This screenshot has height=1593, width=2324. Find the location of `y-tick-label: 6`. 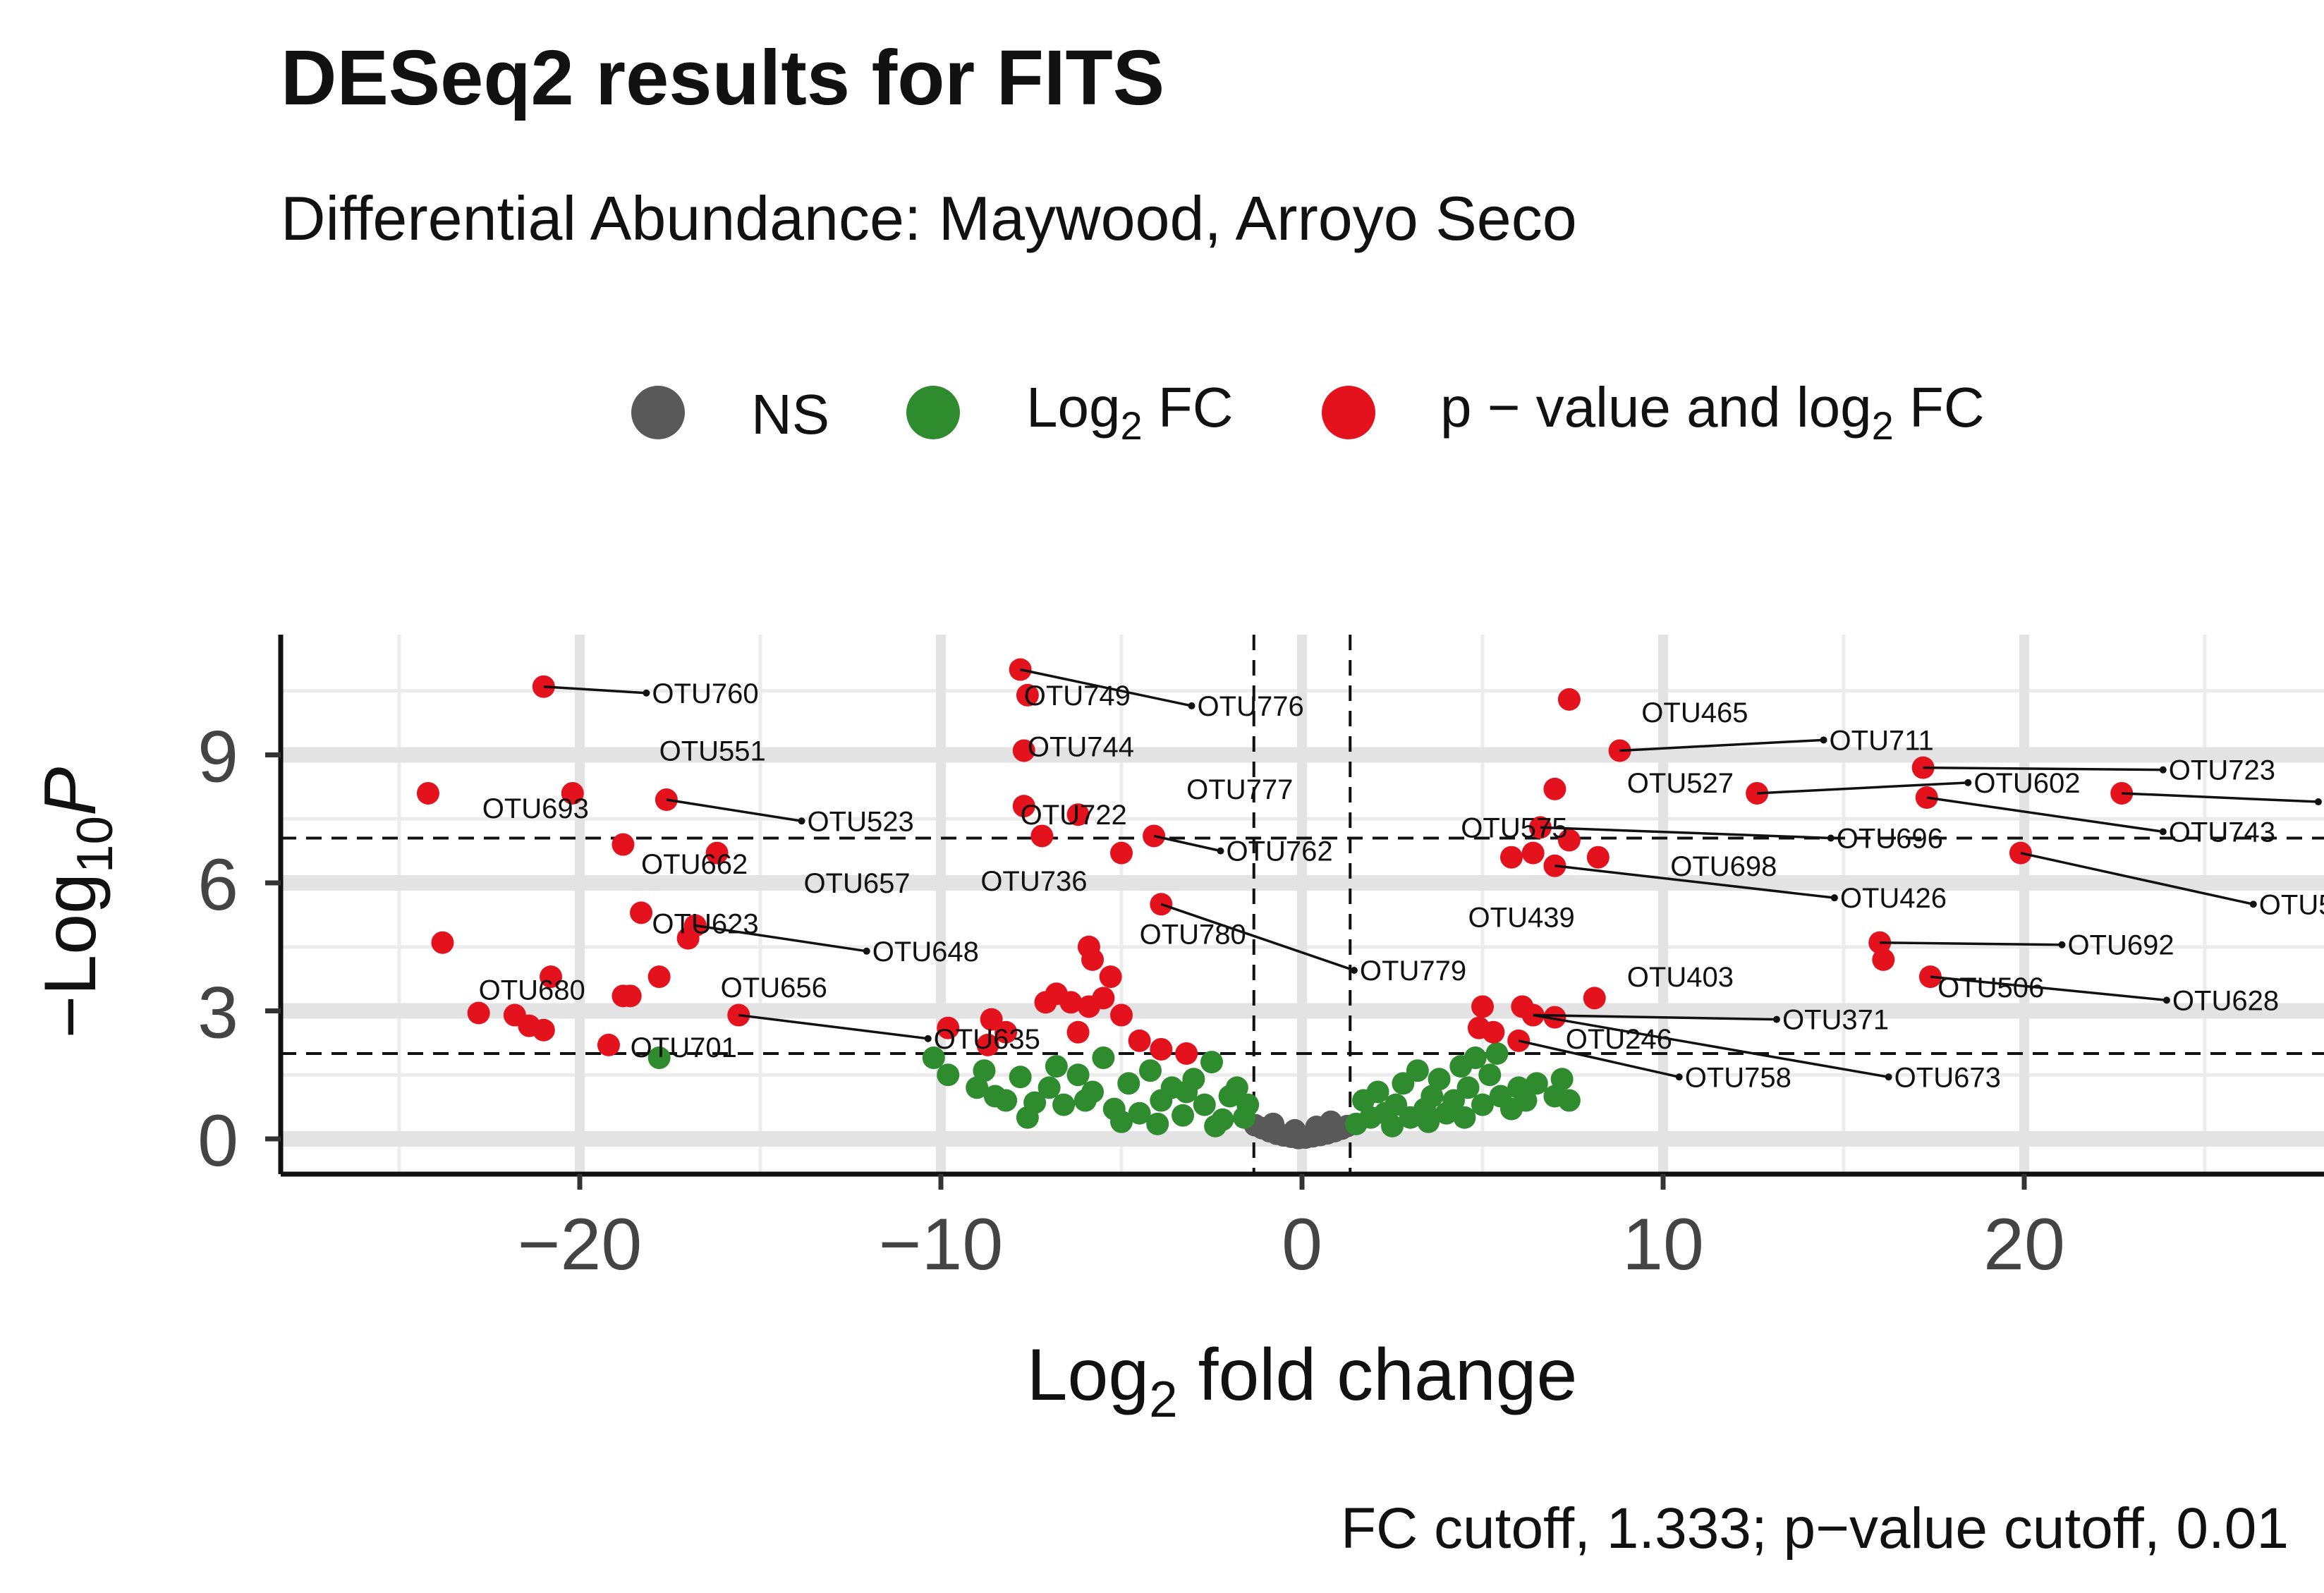

y-tick-label: 6 is located at coordinates (217, 885).